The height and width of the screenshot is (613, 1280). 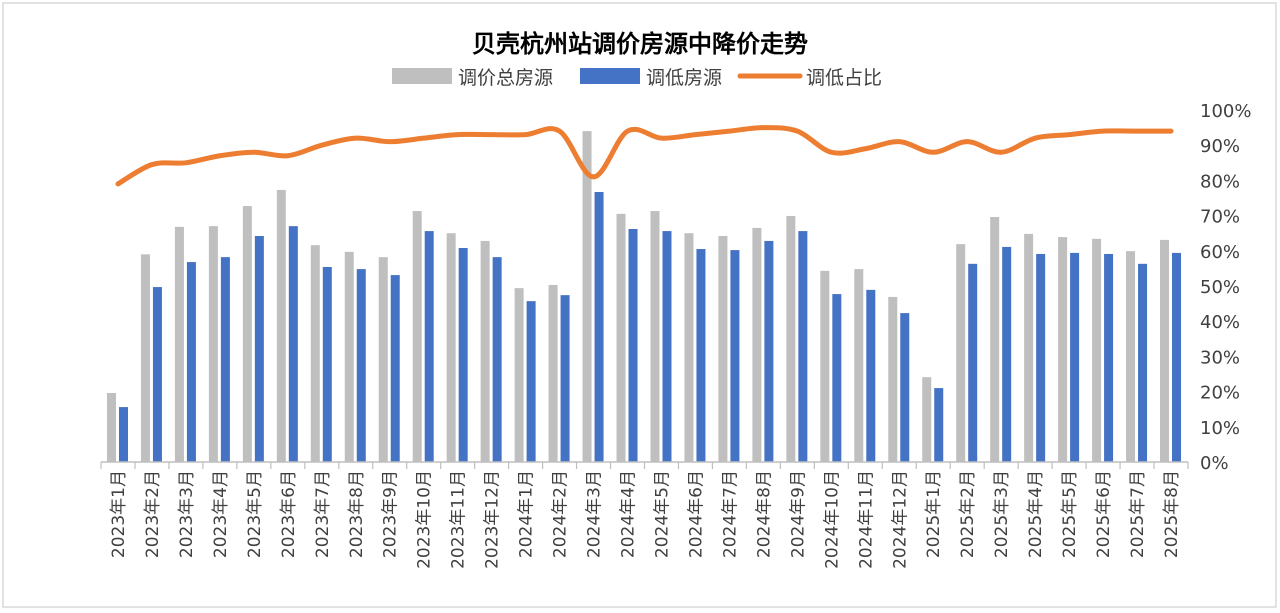 What do you see at coordinates (361, 365) in the screenshot?
I see `bar-调低房源-2023年8月` at bounding box center [361, 365].